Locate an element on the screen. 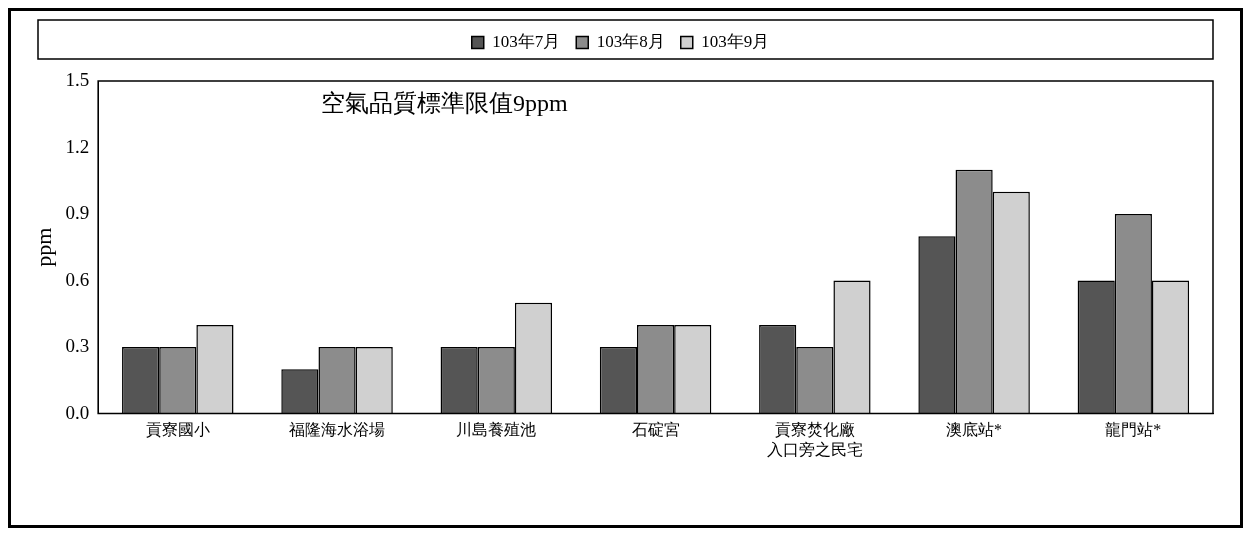  x-tick-label: 龍門站* is located at coordinates (1133, 430).